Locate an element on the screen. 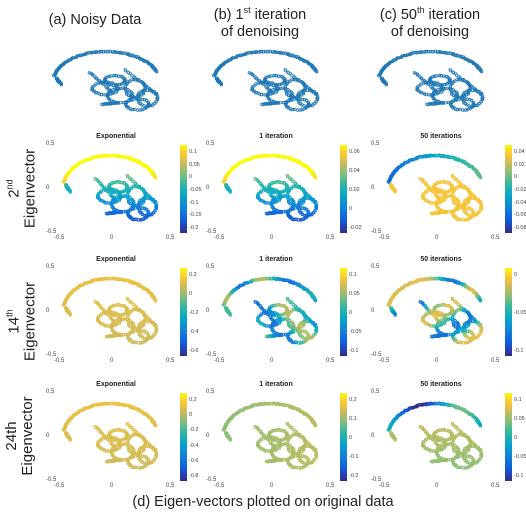  scatter-plot-r1c2 is located at coordinates (270, 187).